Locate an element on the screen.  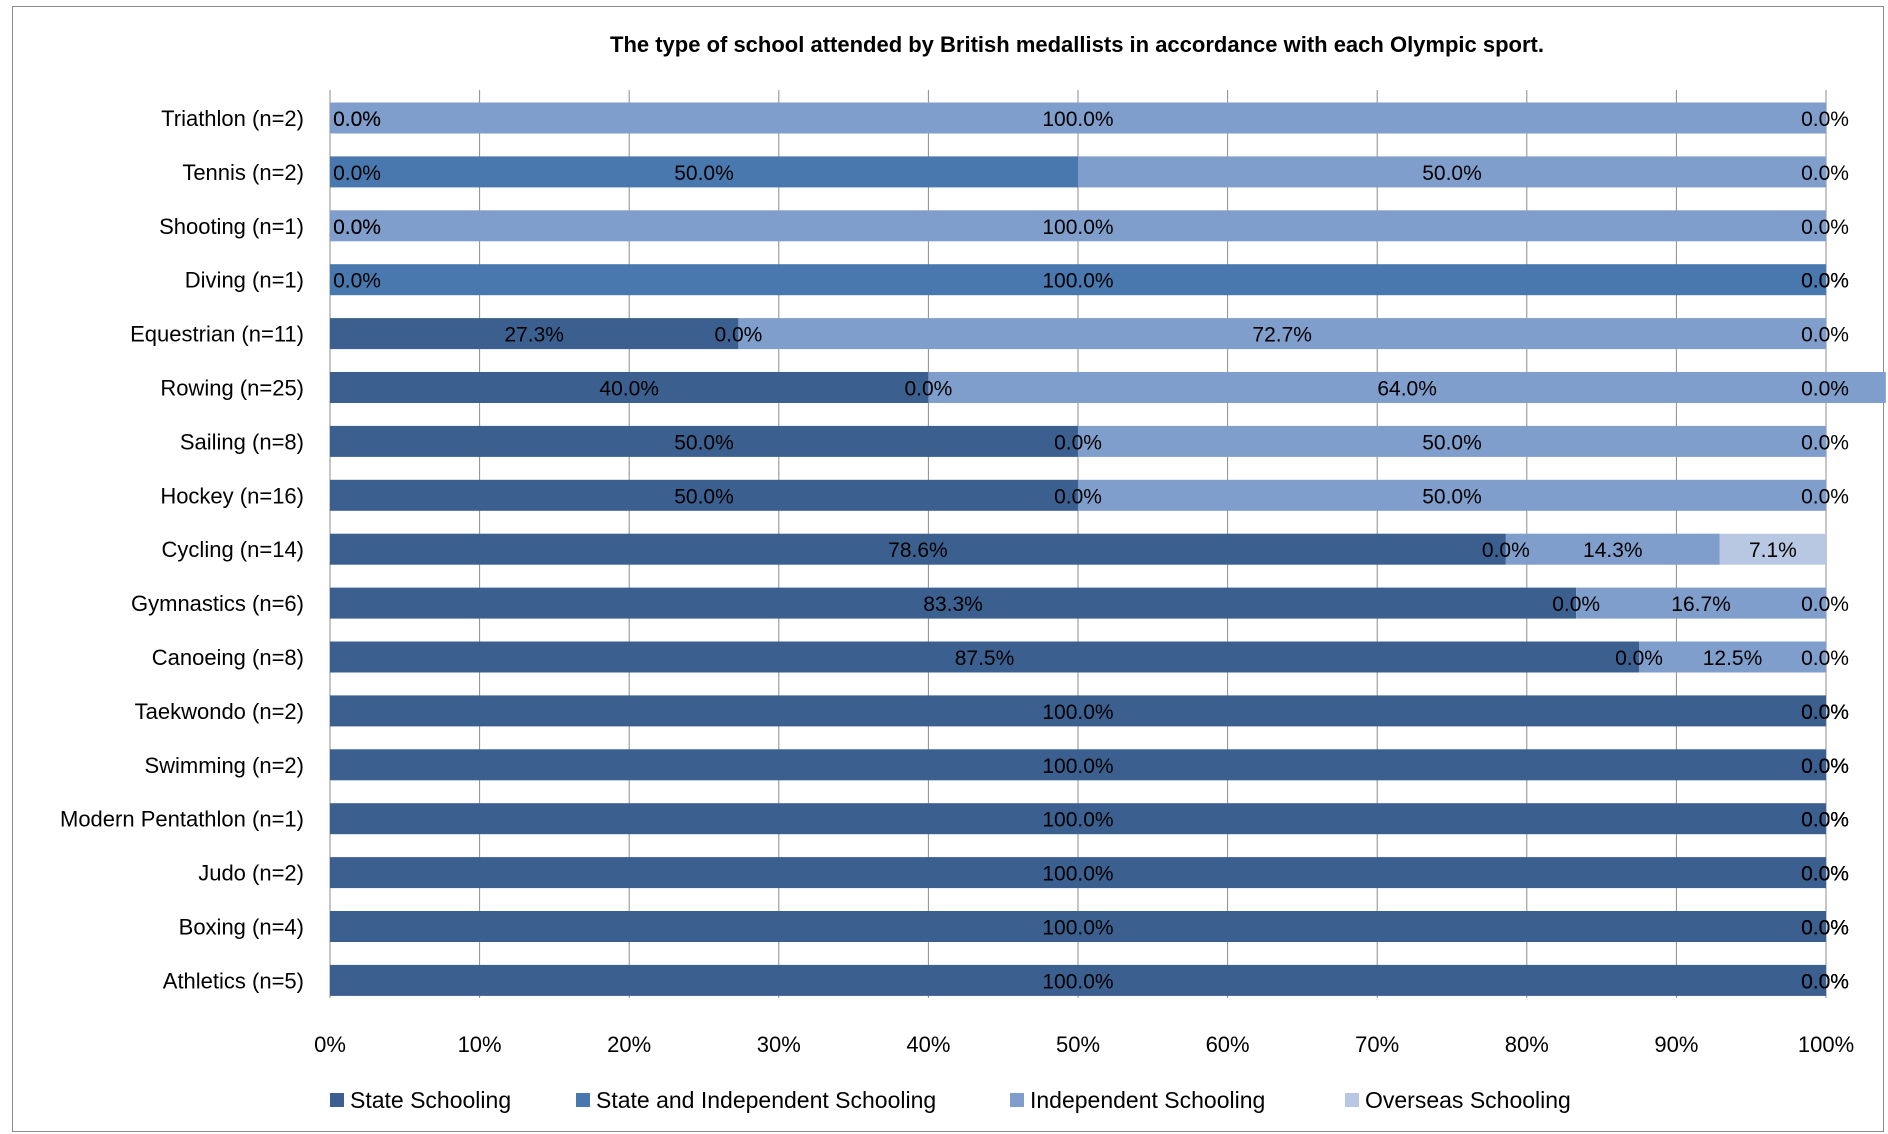
data-label: 64.0% is located at coordinates (1407, 389).